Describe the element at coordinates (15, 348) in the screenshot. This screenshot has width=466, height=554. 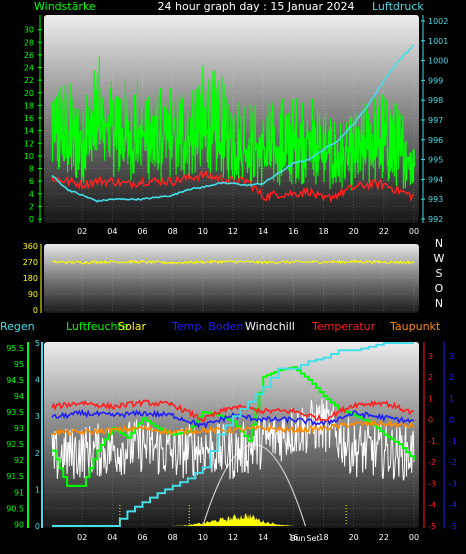
I see `humidity-tick-label: 95.5` at that location.